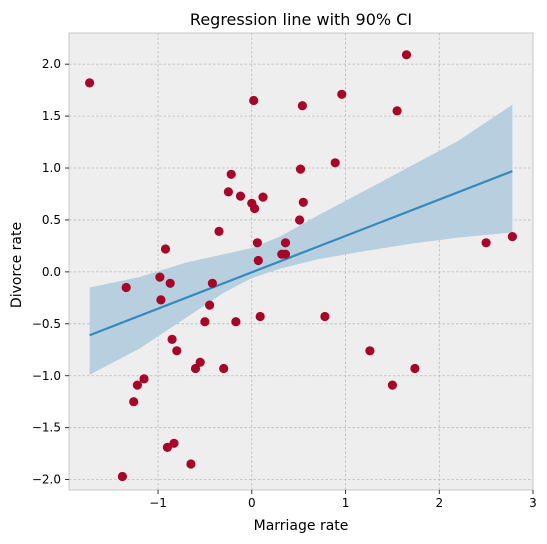 The height and width of the screenshot is (544, 547). What do you see at coordinates (17, 265) in the screenshot?
I see `y-axis-label: Divorce rate` at bounding box center [17, 265].